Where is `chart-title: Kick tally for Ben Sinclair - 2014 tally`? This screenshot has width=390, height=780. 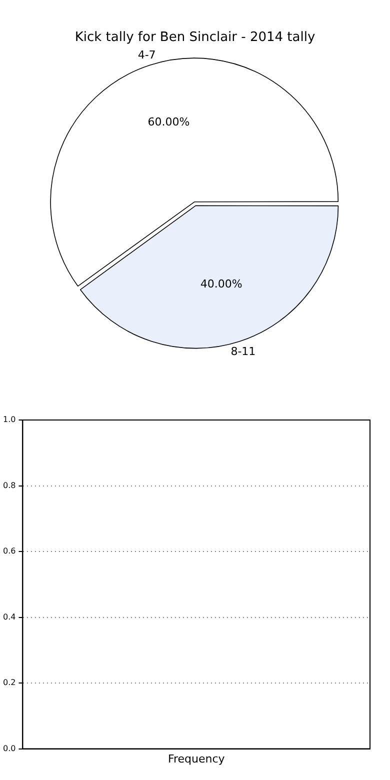 chart-title: Kick tally for Ben Sinclair - 2014 tally is located at coordinates (195, 38).